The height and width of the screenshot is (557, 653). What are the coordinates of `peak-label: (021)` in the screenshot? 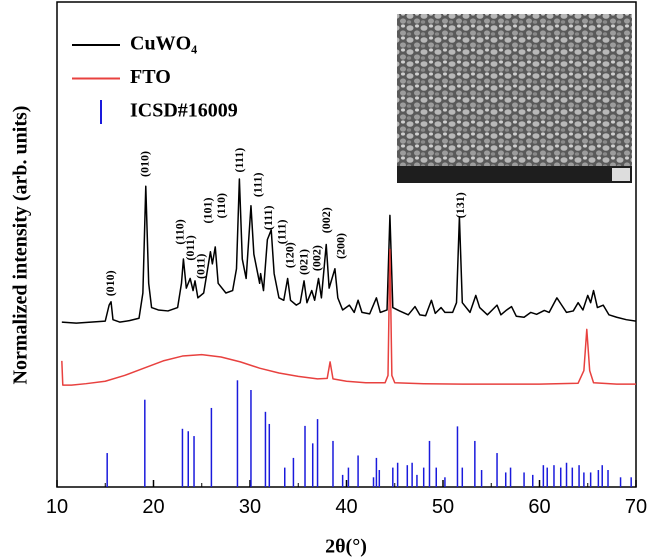 It's located at (304, 262).